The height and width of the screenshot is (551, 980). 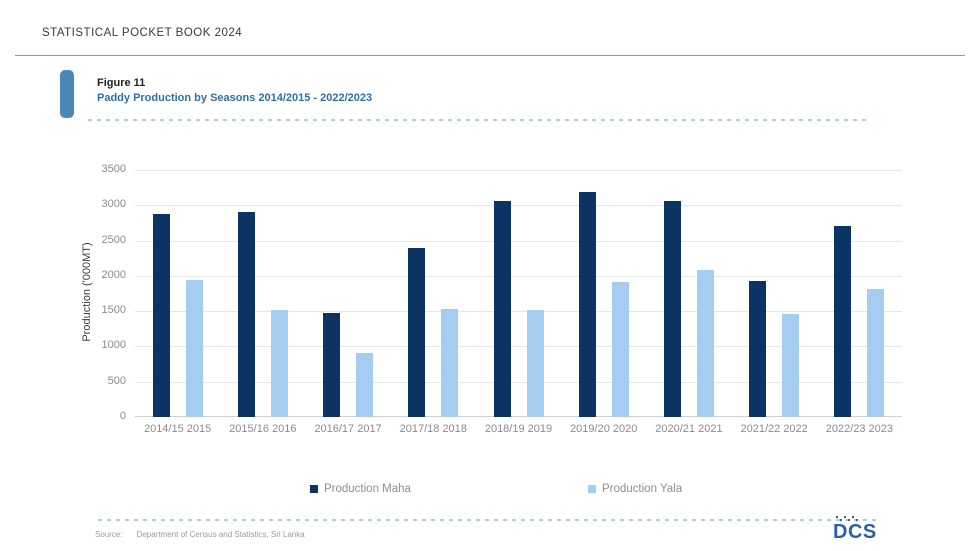 What do you see at coordinates (774, 429) in the screenshot?
I see `x-axis-label: 2021/22 2022` at bounding box center [774, 429].